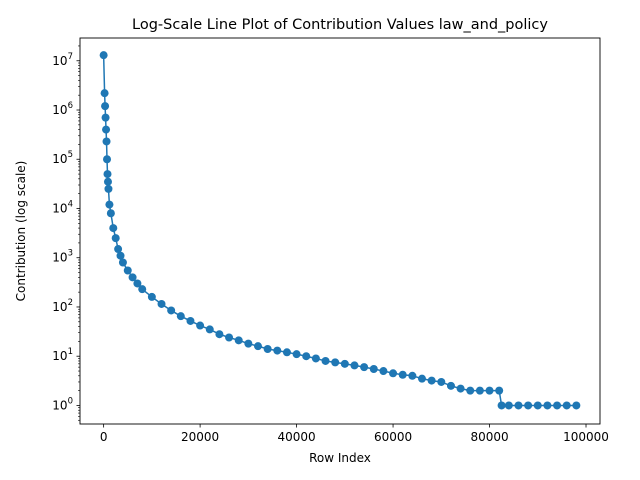 The width and height of the screenshot is (640, 480). Describe the element at coordinates (489, 437) in the screenshot. I see `x-tick-label: 80000` at that location.